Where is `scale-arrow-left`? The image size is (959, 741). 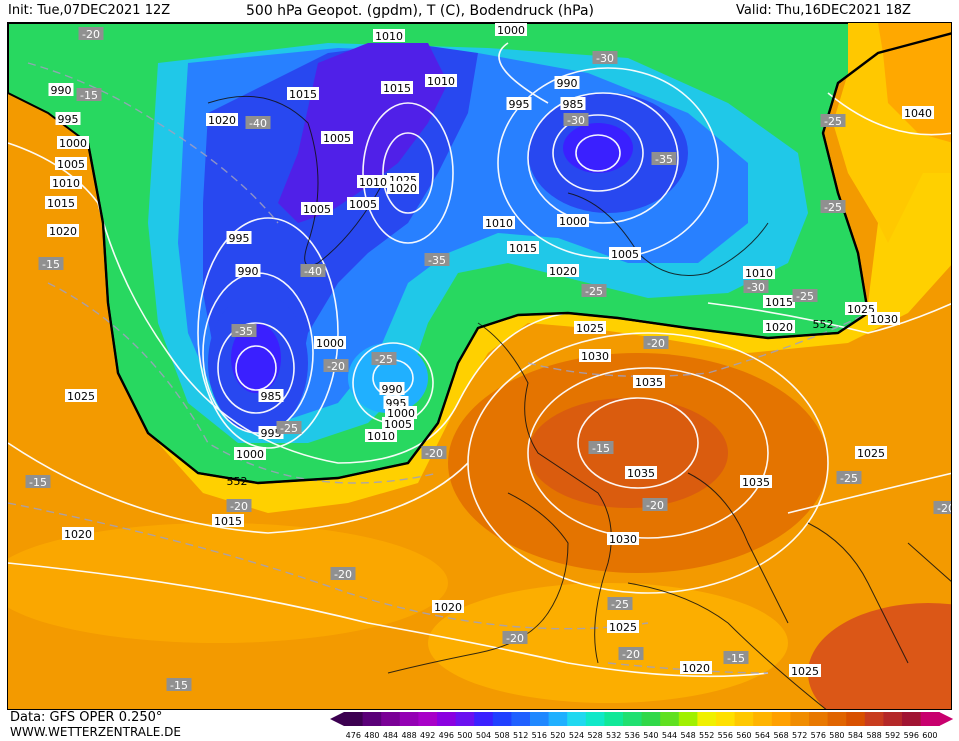
scale-arrow-left is located at coordinates (337, 719).